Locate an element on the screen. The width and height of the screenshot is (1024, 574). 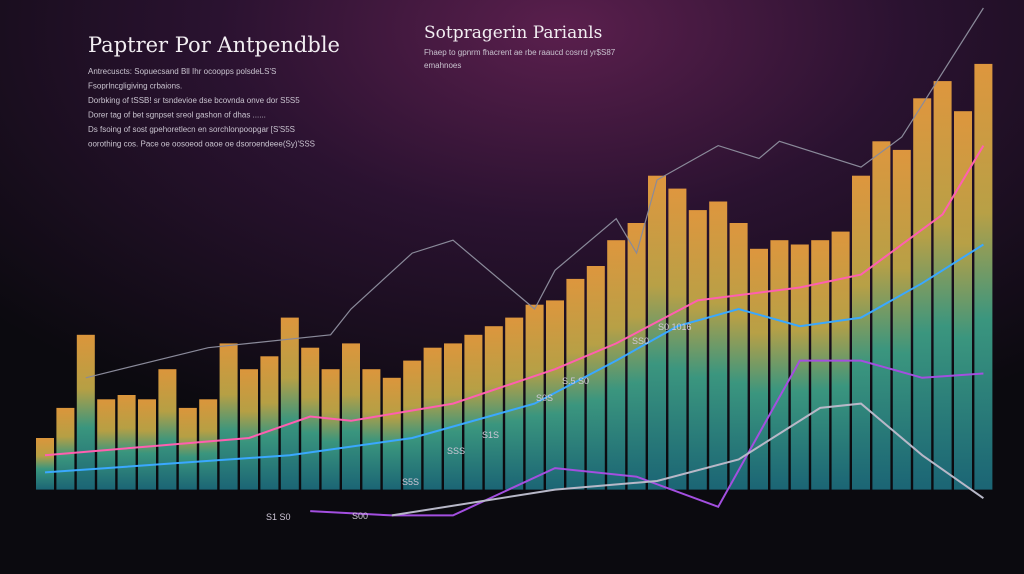
subtitle-line: emahnoes is located at coordinates (442, 65).